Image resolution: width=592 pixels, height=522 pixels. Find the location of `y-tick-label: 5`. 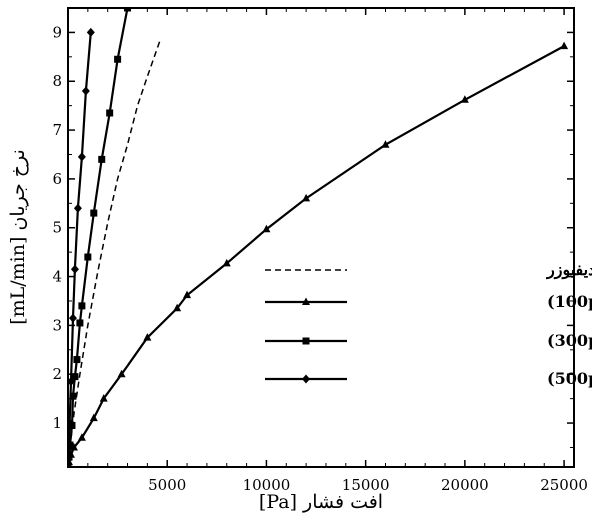

y-tick-label: 5 is located at coordinates (57, 228).